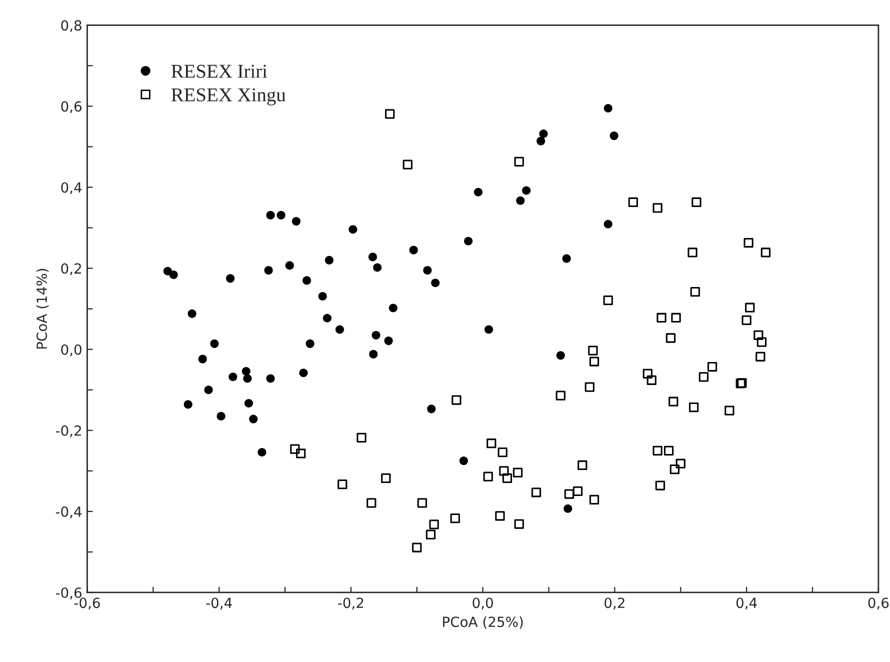 The height and width of the screenshot is (662, 890). I want to click on y-axis-title: PCoA (14%), so click(42, 308).